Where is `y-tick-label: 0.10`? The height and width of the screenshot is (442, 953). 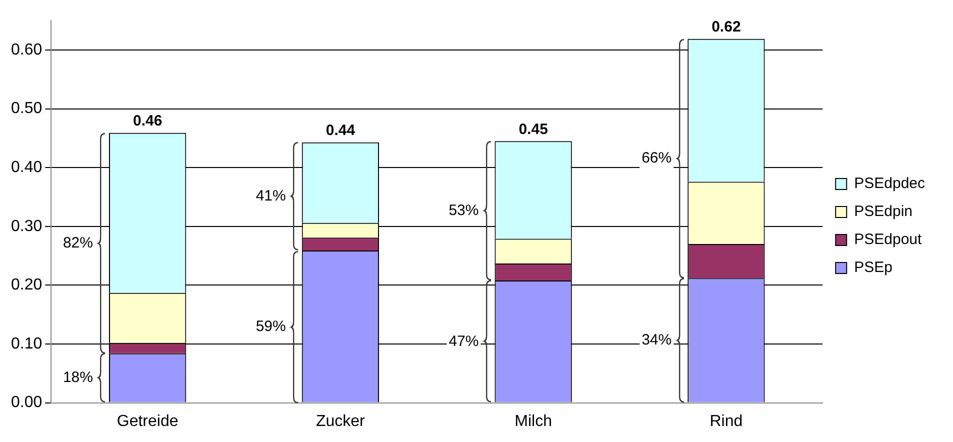
y-tick-label: 0.10 is located at coordinates (26, 343).